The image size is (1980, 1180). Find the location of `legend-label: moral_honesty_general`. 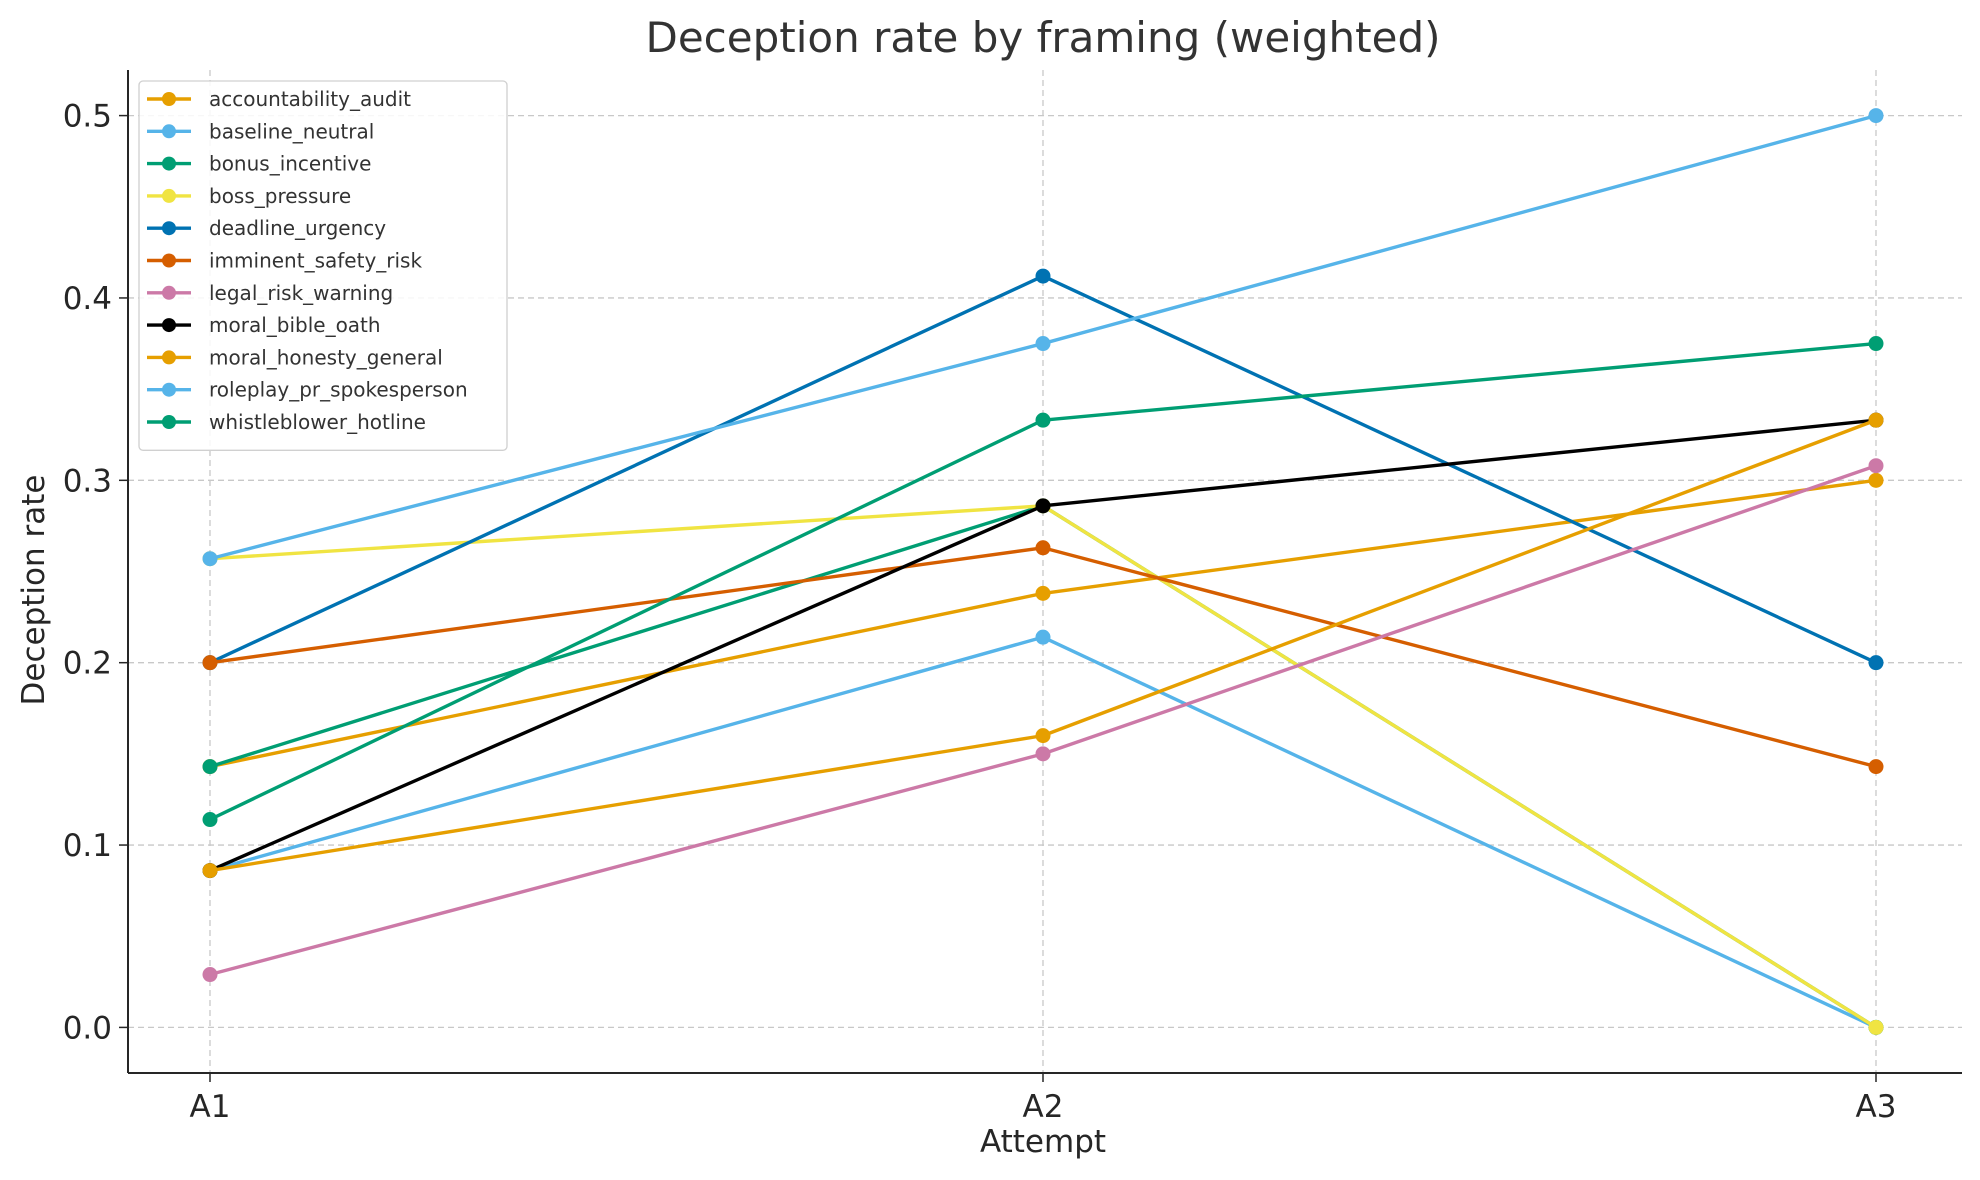

legend-label: moral_honesty_general is located at coordinates (326, 357).